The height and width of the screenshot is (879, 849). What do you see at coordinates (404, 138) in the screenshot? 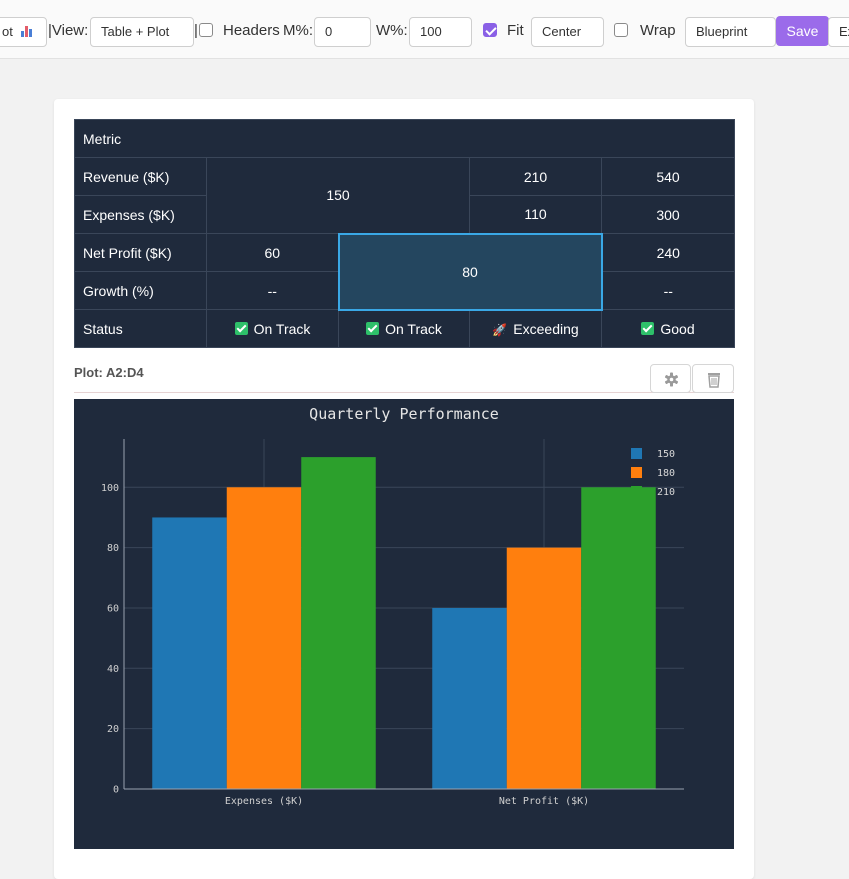
I see `table-header-metric: Metric` at bounding box center [404, 138].